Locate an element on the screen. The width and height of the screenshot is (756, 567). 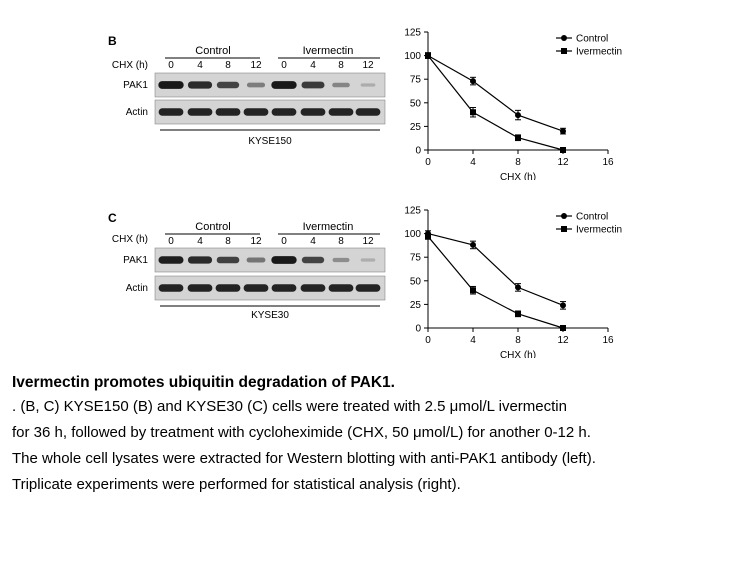
pak1-bands is located at coordinates (267, 85).